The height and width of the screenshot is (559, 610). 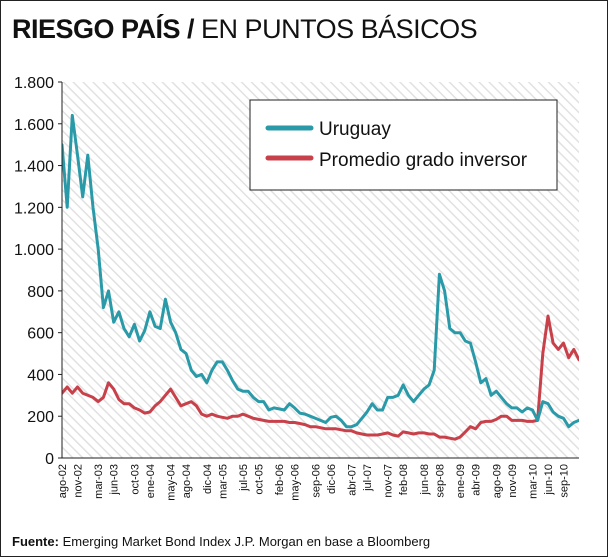 I want to click on y-tick-label: 400, so click(x=40, y=375).